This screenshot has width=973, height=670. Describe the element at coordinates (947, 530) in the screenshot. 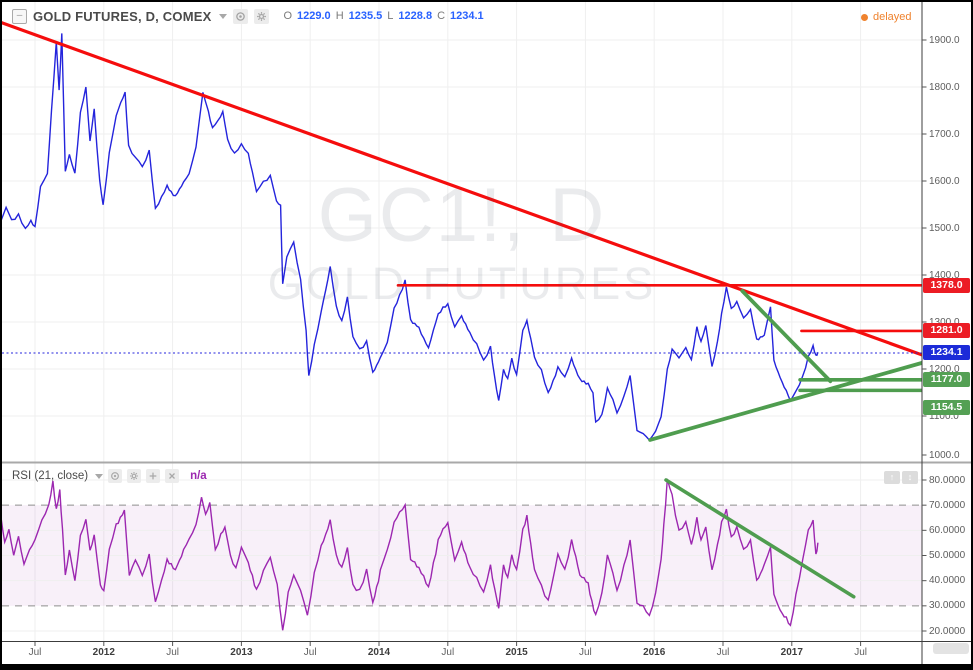

I see `rsi-axis-label: 60.0000` at that location.